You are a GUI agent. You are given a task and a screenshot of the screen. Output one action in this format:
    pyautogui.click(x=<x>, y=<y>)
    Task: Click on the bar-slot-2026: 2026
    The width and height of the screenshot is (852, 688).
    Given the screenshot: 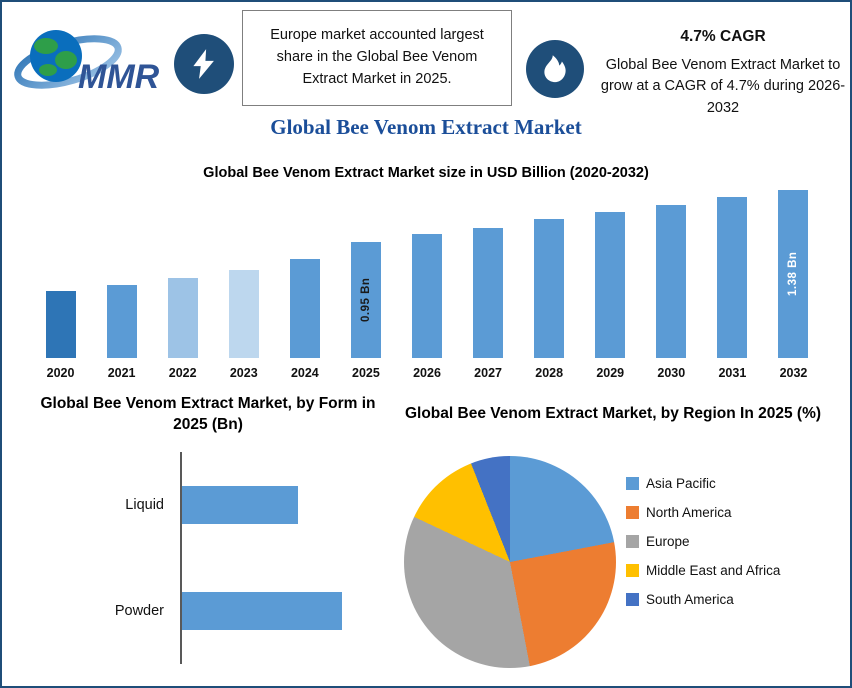 What is the action you would take?
    pyautogui.click(x=426, y=282)
    